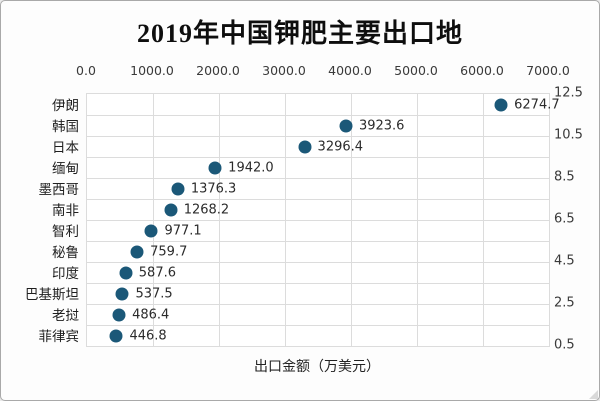  What do you see at coordinates (65, 105) in the screenshot?
I see `category-label: 伊朗` at bounding box center [65, 105].